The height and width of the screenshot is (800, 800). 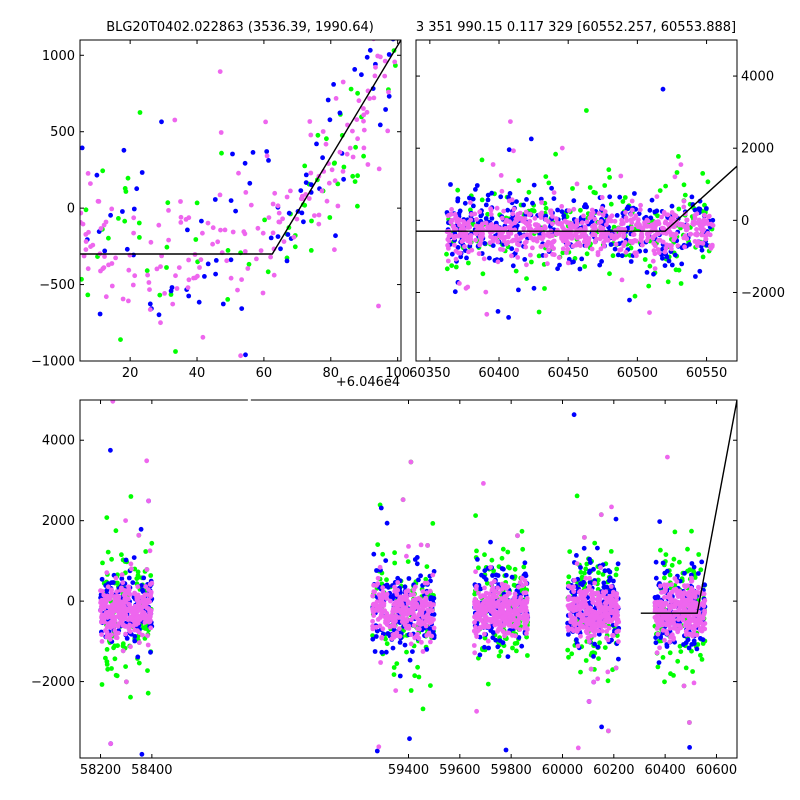 What do you see at coordinates (58, 521) in the screenshot?
I see `y-tick-label: 2000` at bounding box center [58, 521].